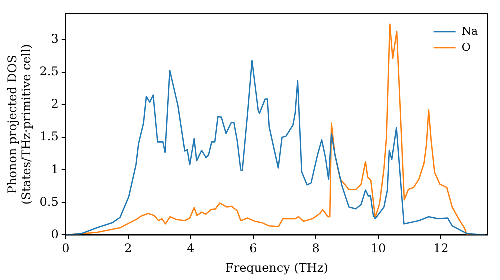 This screenshot has width=500, height=280. Describe the element at coordinates (55, 169) in the screenshot. I see `y-tick-label: 1` at that location.